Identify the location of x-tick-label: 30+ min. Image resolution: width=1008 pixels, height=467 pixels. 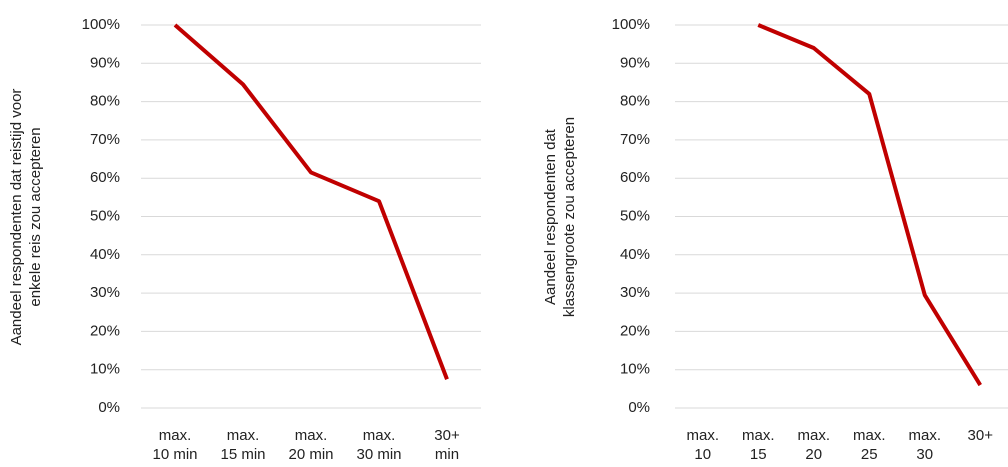
(447, 445).